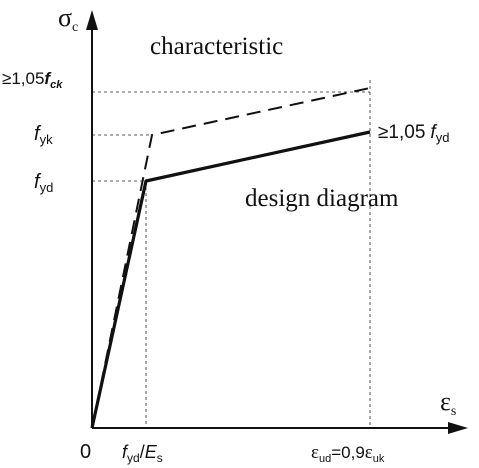  What do you see at coordinates (448, 403) in the screenshot?
I see `x-axis-title: εs` at bounding box center [448, 403].